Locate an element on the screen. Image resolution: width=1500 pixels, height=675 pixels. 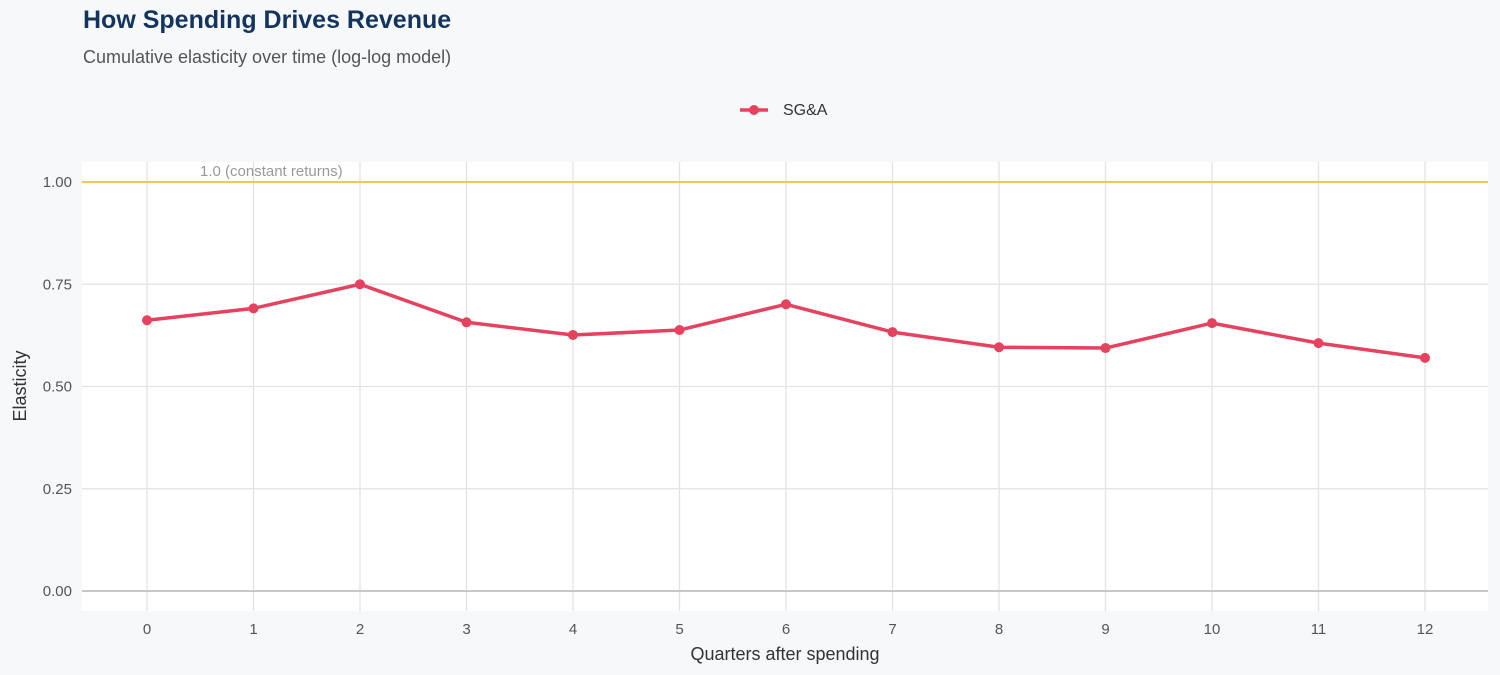
y-tick-label: 1.00 is located at coordinates (57, 182).